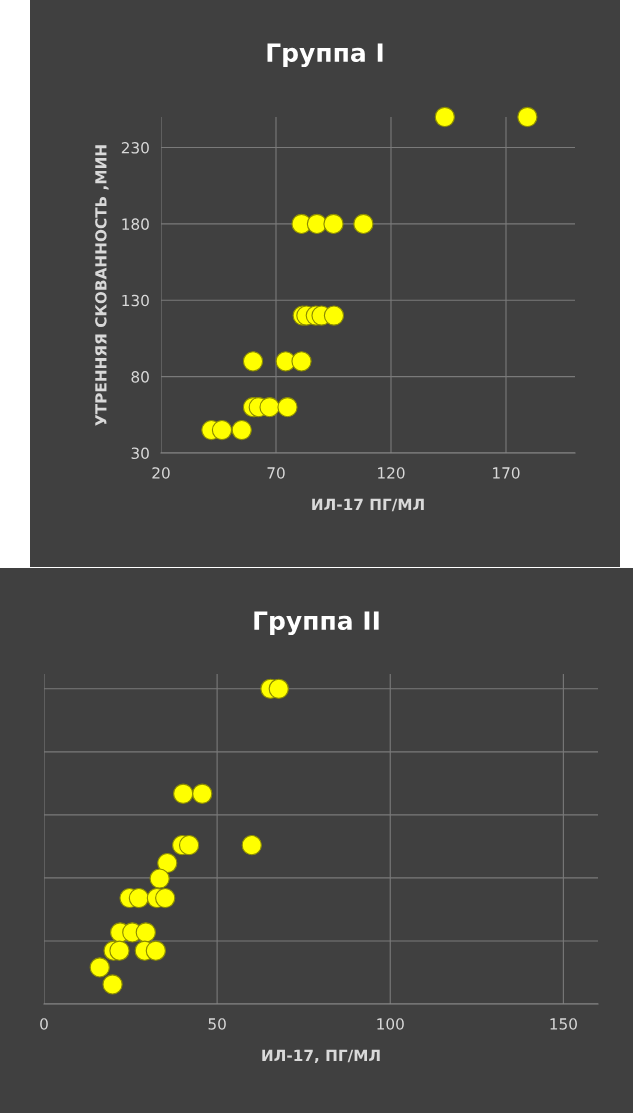  Describe the element at coordinates (140, 453) in the screenshot. I see `y-tick-label: 30` at that location.